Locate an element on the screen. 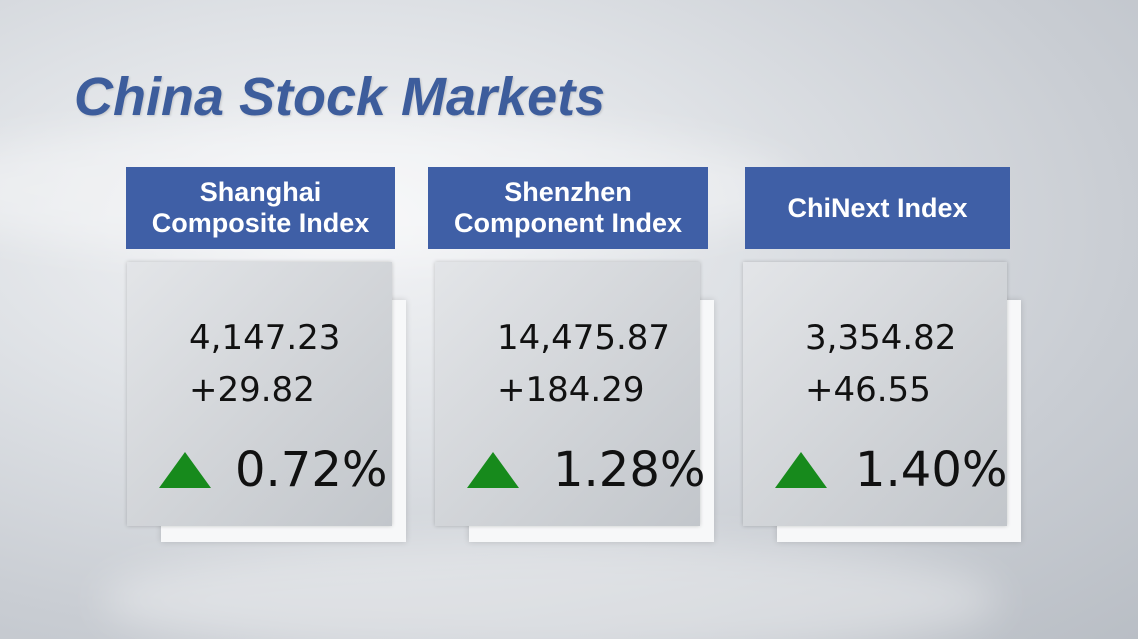 The height and width of the screenshot is (639, 1138). card-header: Shenzhen Component Index is located at coordinates (568, 208).